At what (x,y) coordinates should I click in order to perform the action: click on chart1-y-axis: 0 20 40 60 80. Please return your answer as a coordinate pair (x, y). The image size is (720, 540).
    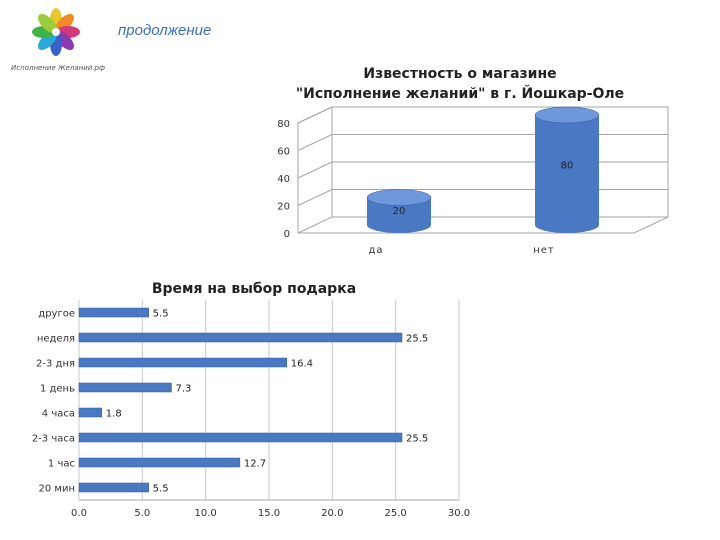
    Looking at the image, I should click on (283, 179).